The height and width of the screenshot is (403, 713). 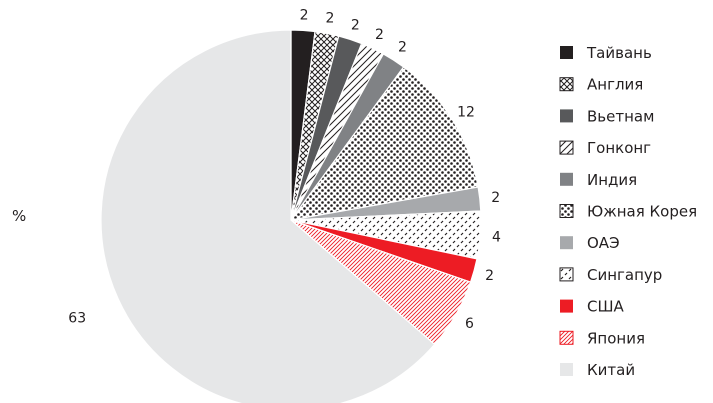 I want to click on legend-item: США, so click(x=592, y=307).